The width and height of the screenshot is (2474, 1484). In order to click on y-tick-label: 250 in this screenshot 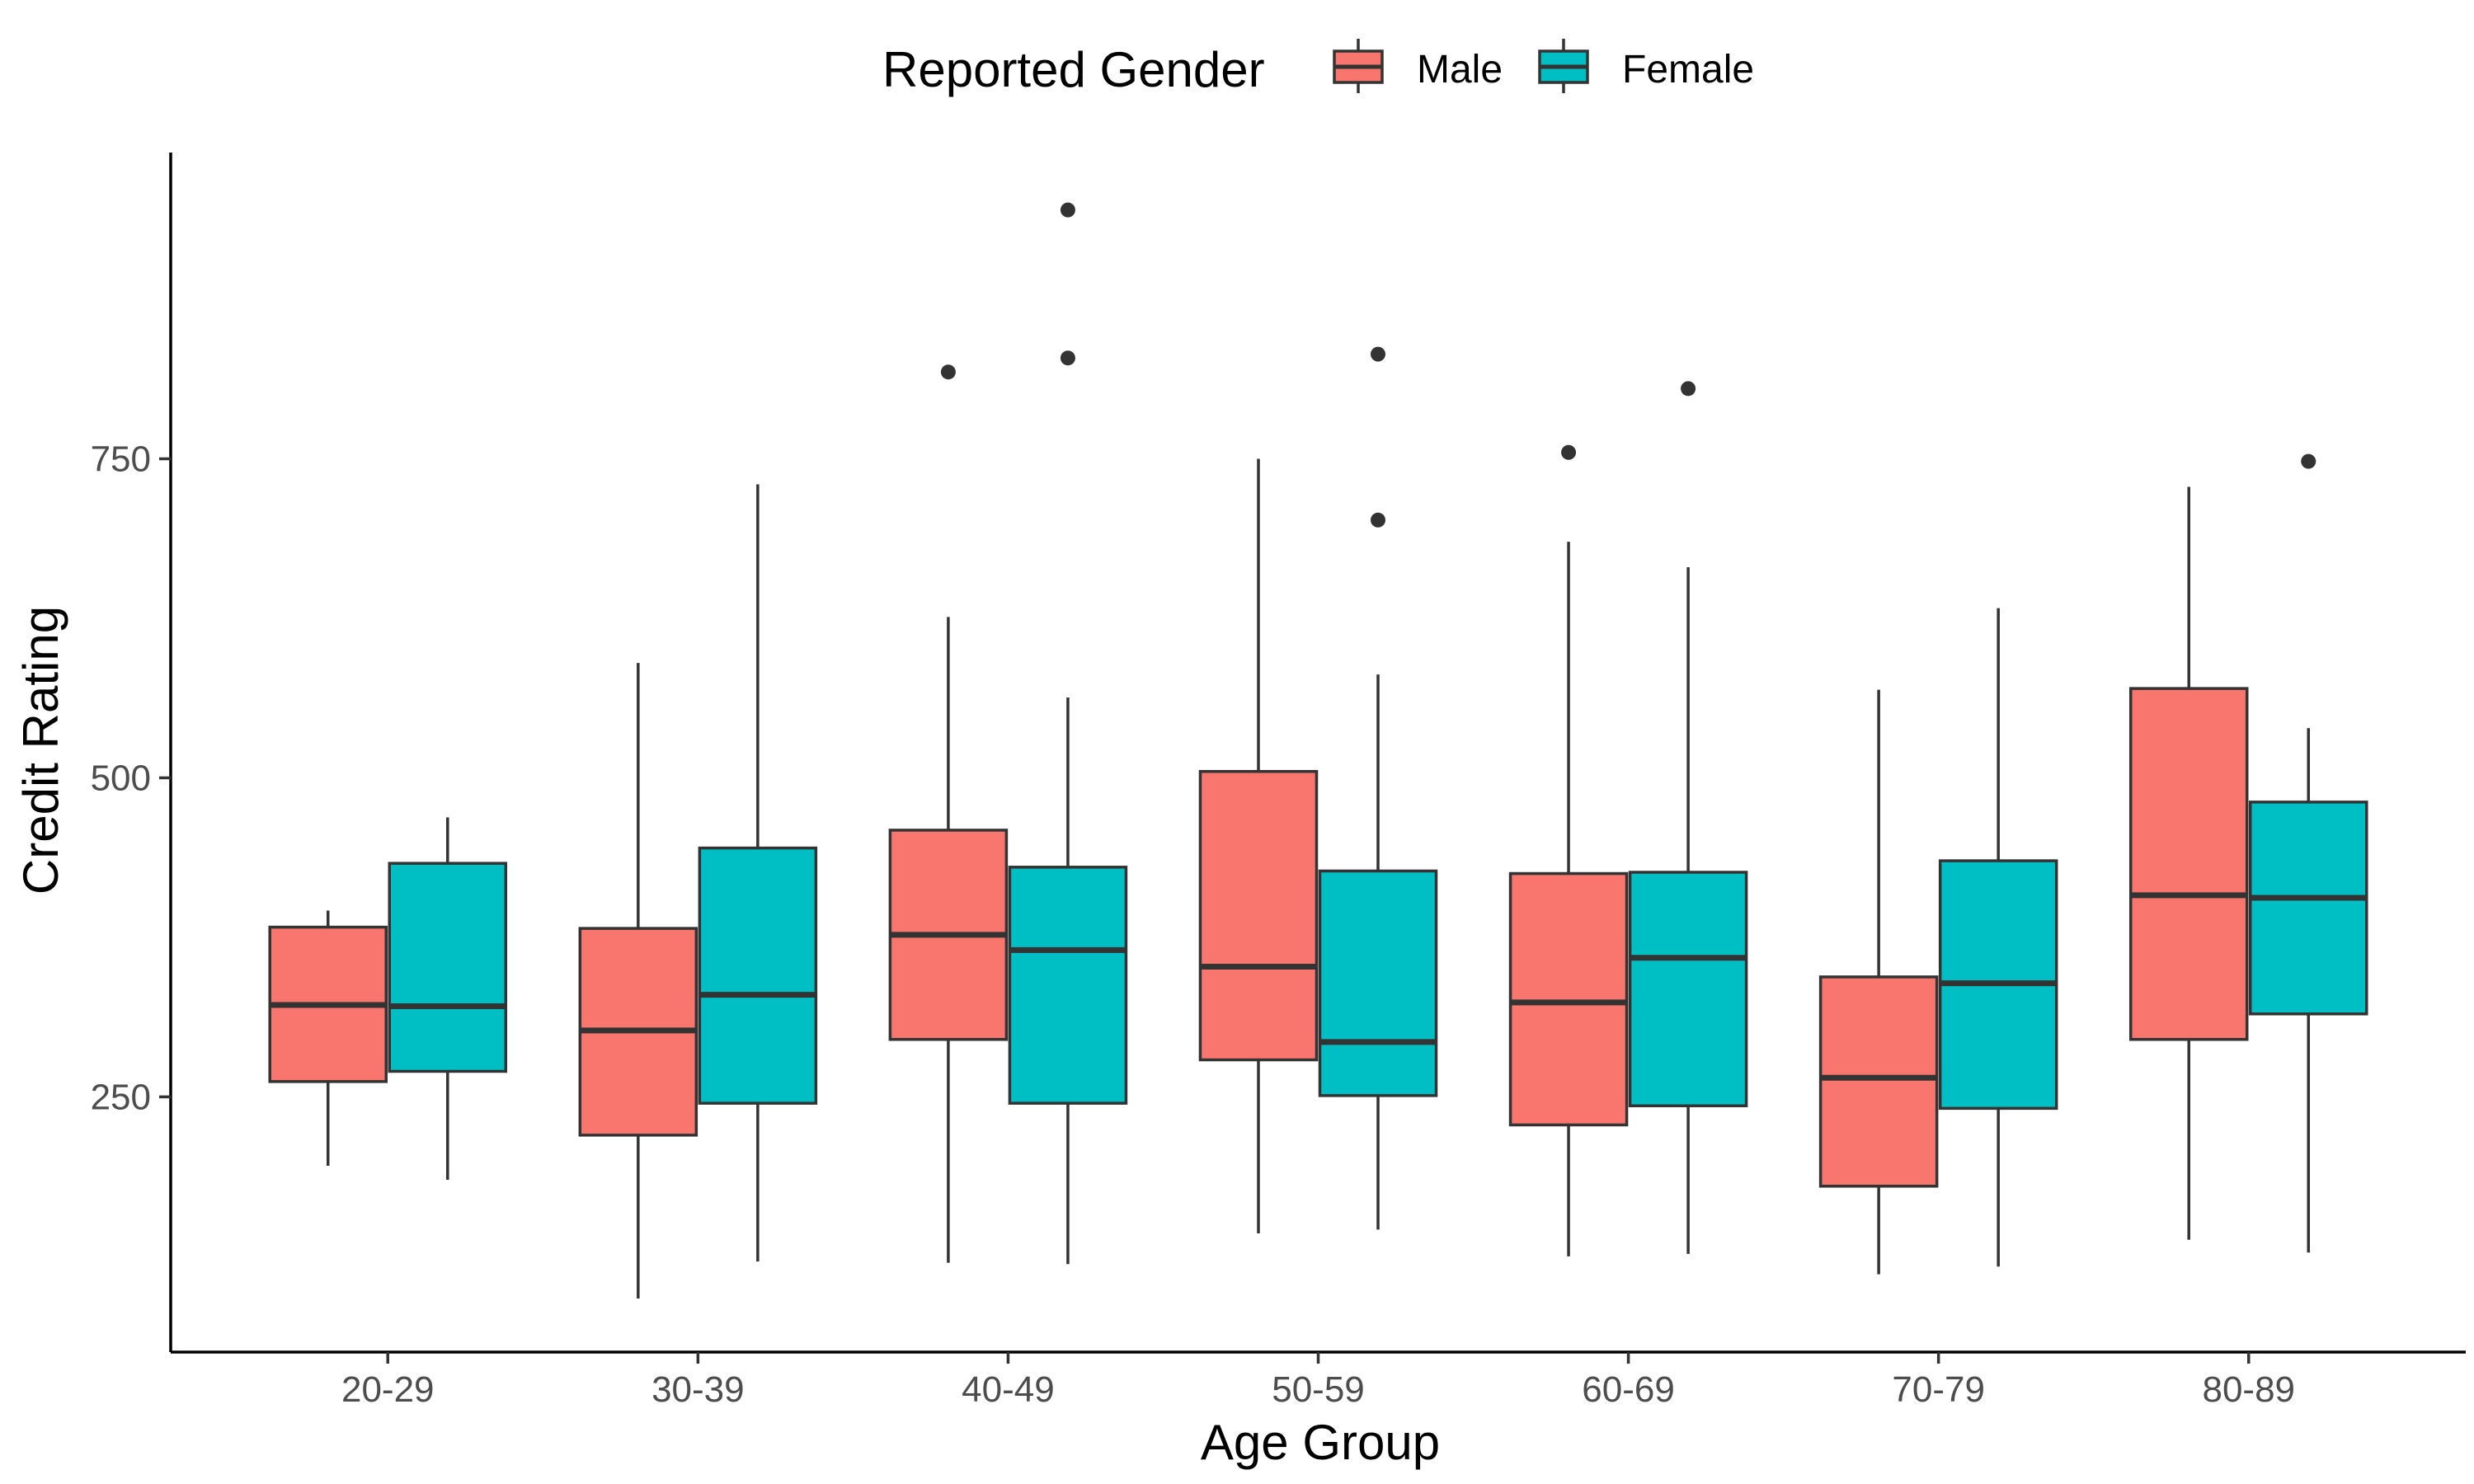, I will do `click(121, 1097)`.